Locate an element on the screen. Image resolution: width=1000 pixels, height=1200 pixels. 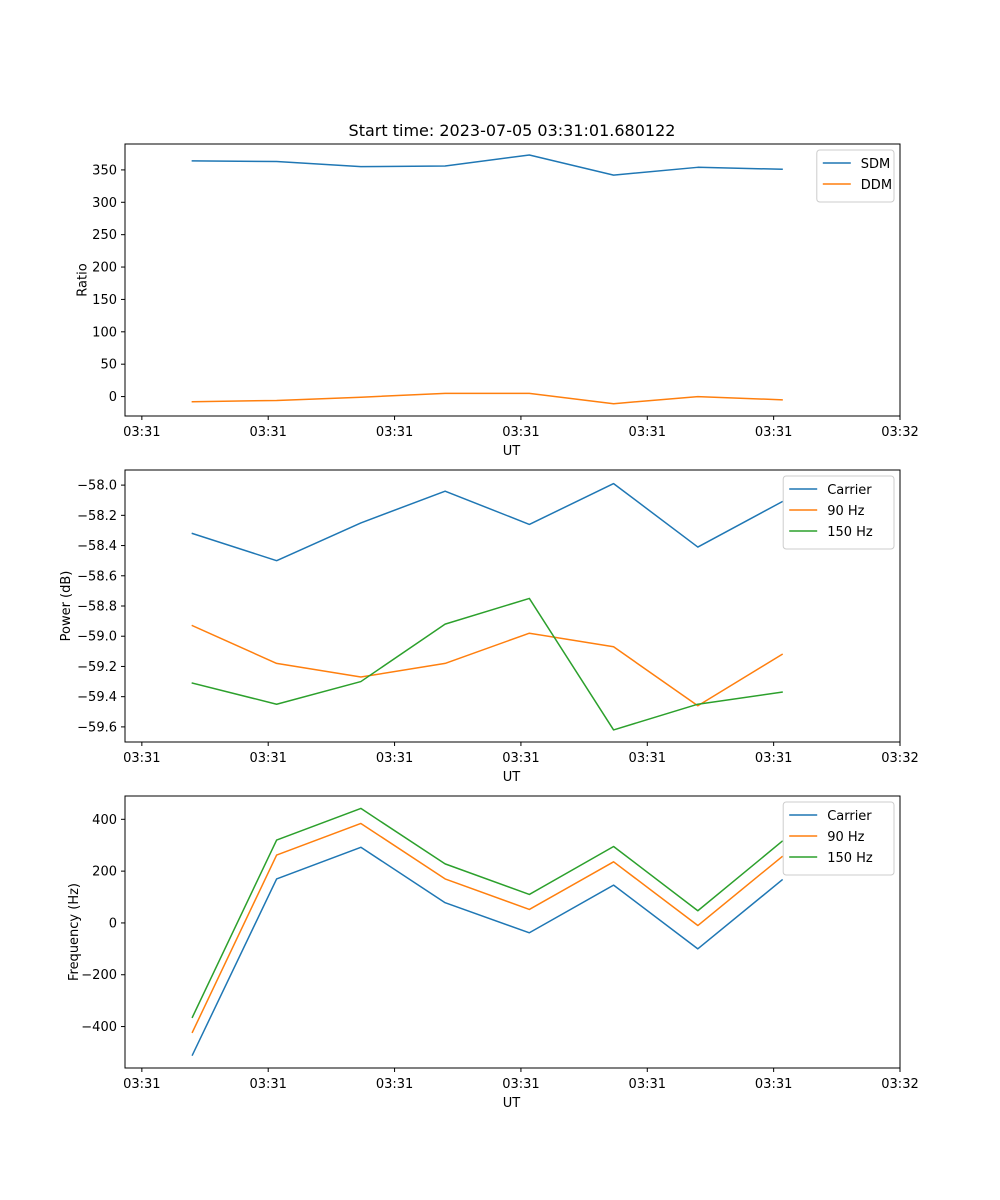
y-tick-label: 150 is located at coordinates (104, 300).